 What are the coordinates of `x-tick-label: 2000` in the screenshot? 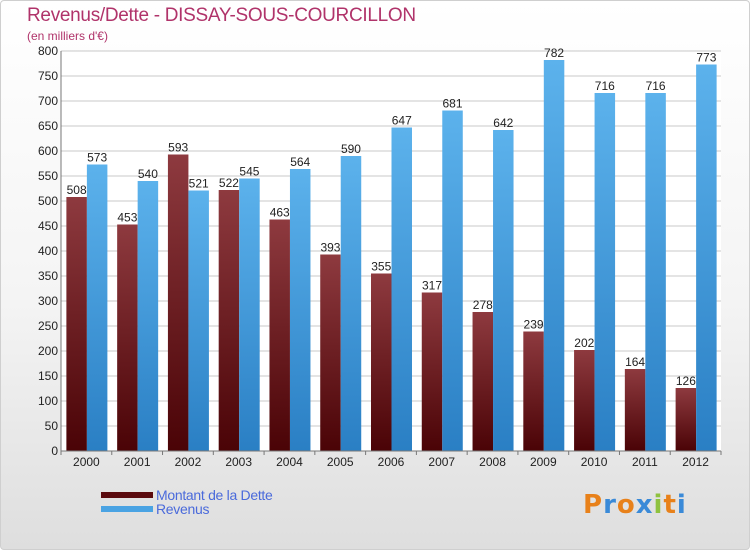 It's located at (86, 462).